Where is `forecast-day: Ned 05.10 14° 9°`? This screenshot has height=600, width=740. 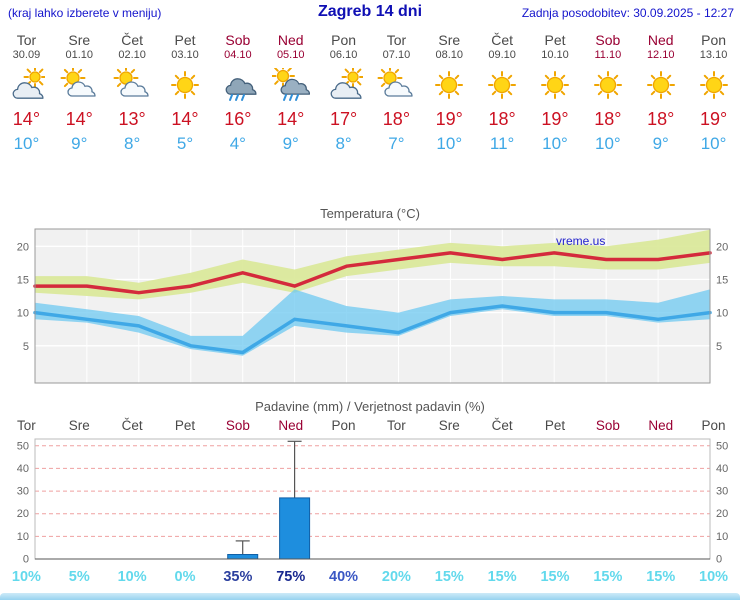 forecast-day: Ned 05.10 14° 9° is located at coordinates (290, 93).